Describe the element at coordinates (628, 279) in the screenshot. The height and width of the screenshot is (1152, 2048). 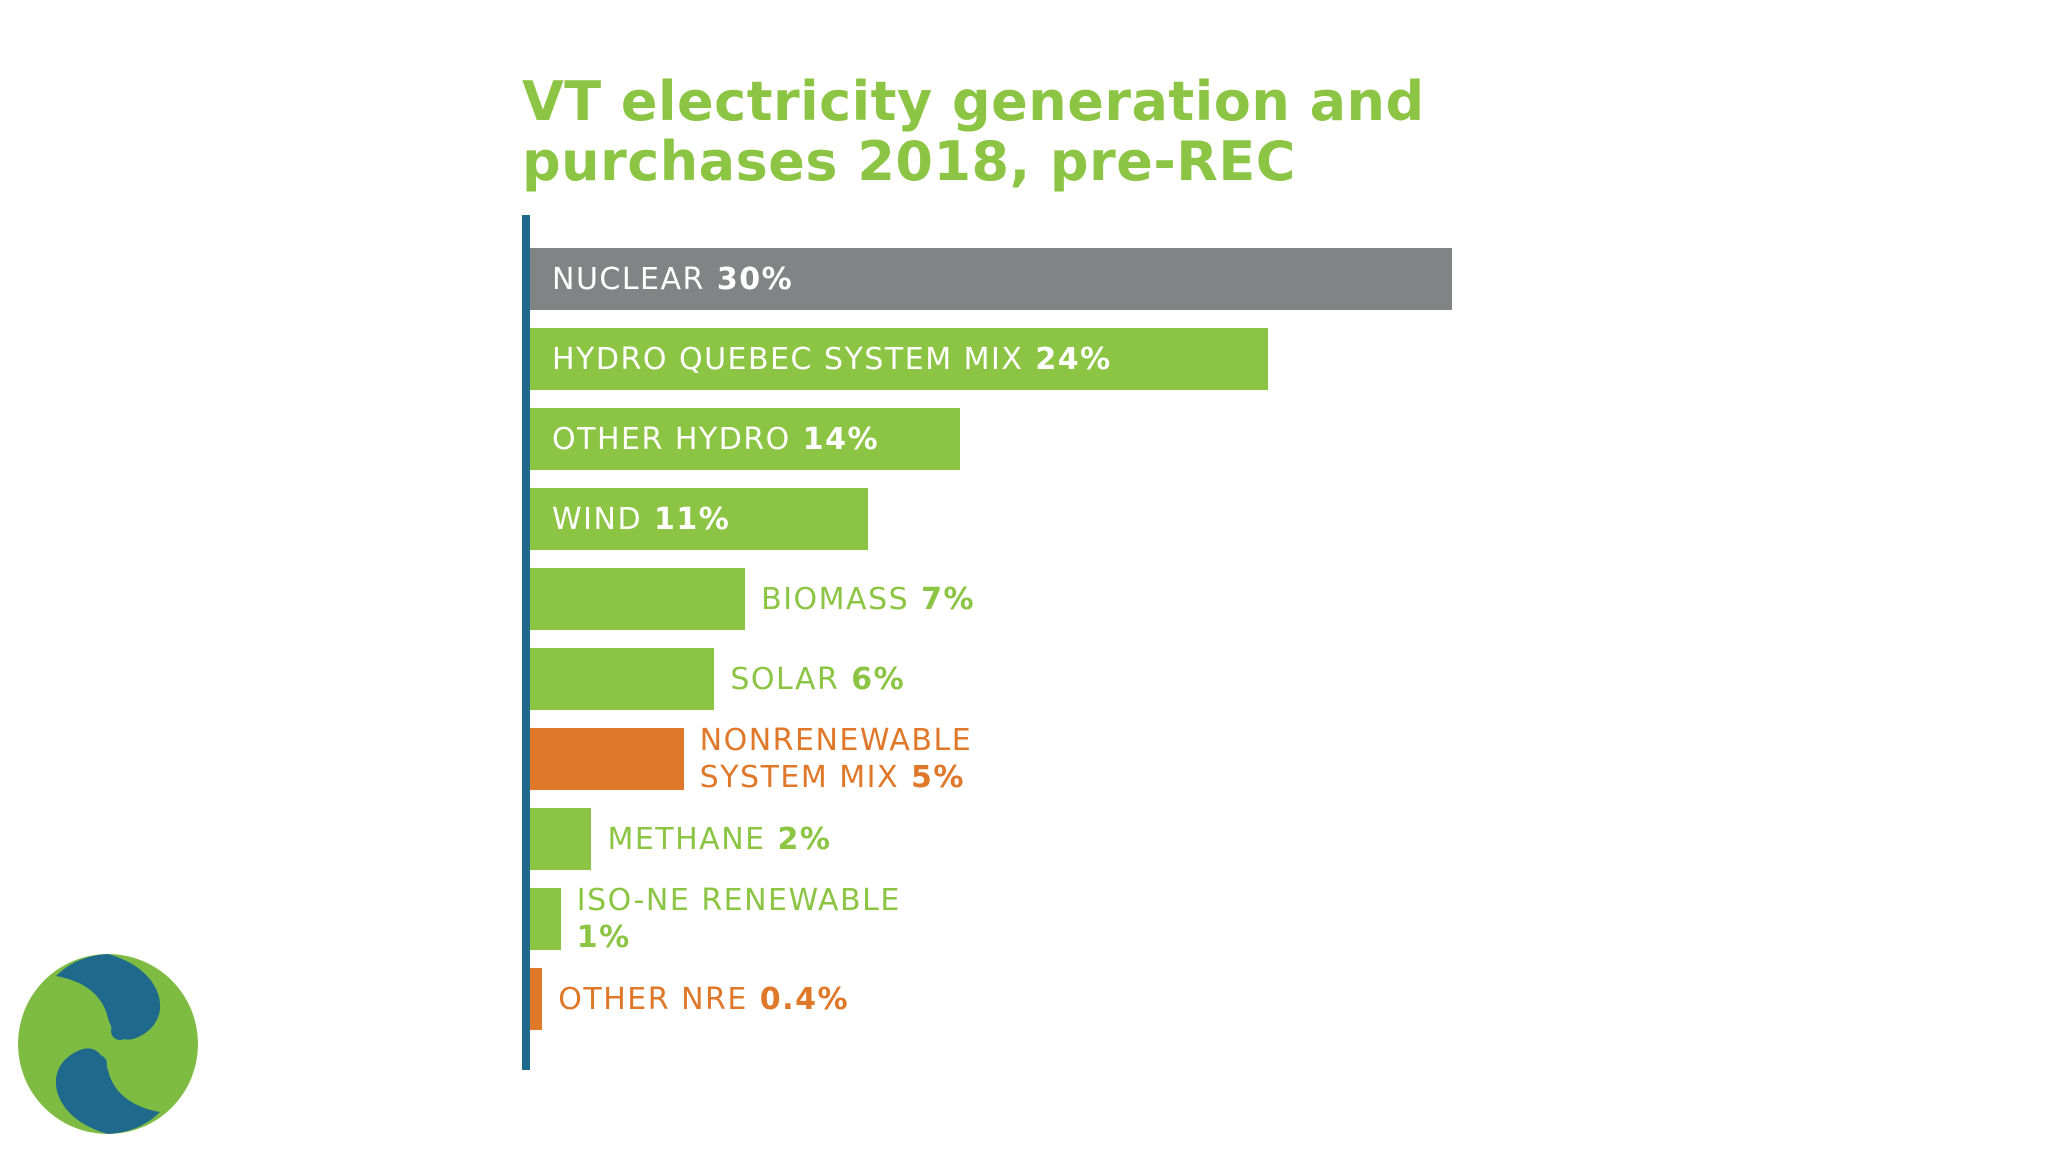
I see `category-label: NUCLEAR` at that location.